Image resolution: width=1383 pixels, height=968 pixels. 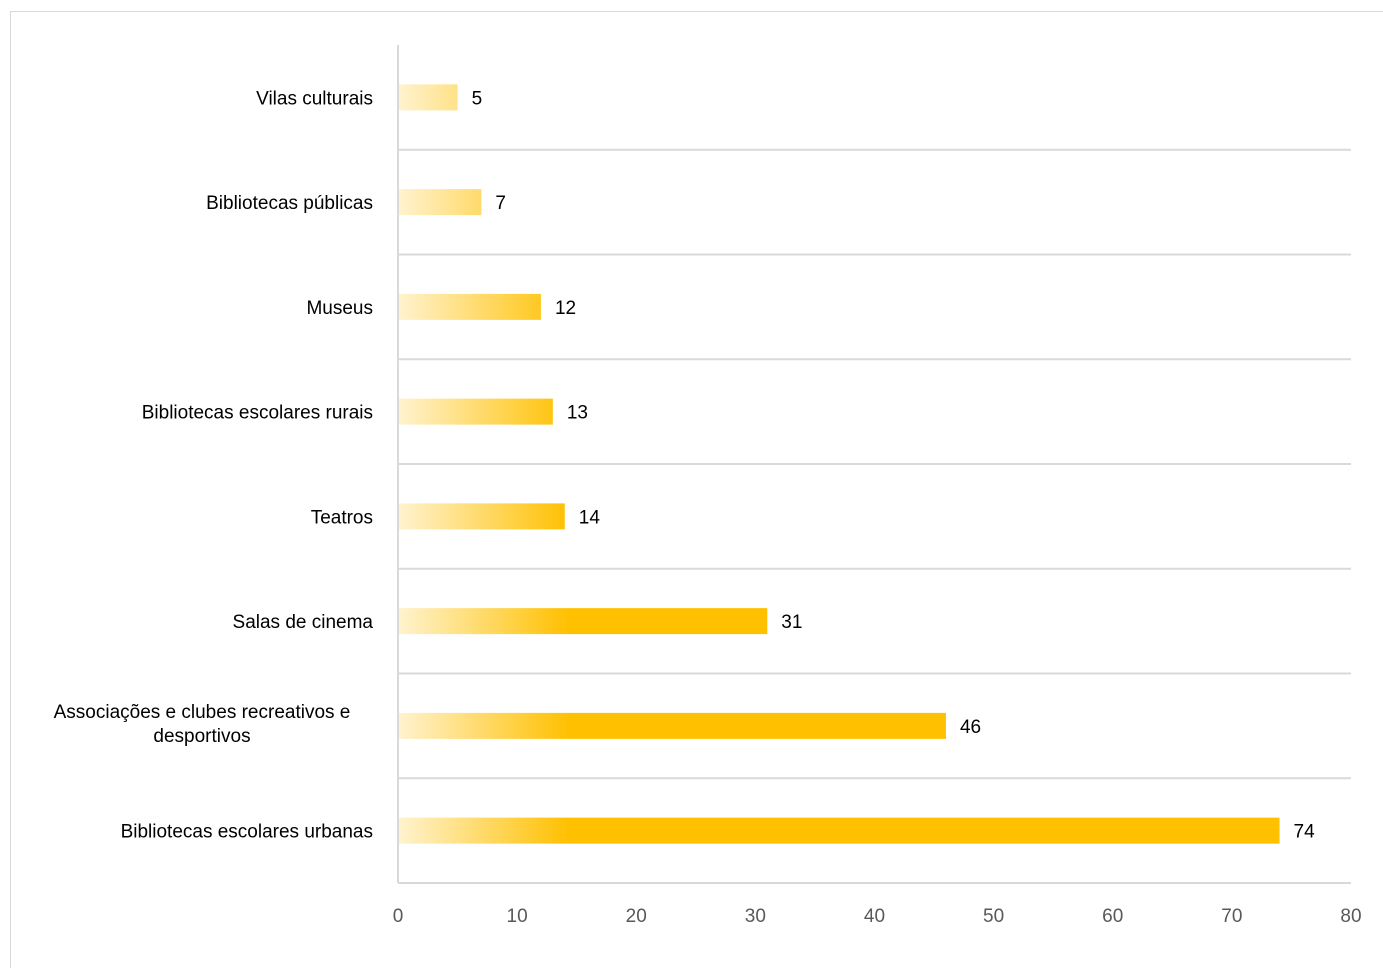 I want to click on x-tick-label: 0, so click(x=398, y=916).